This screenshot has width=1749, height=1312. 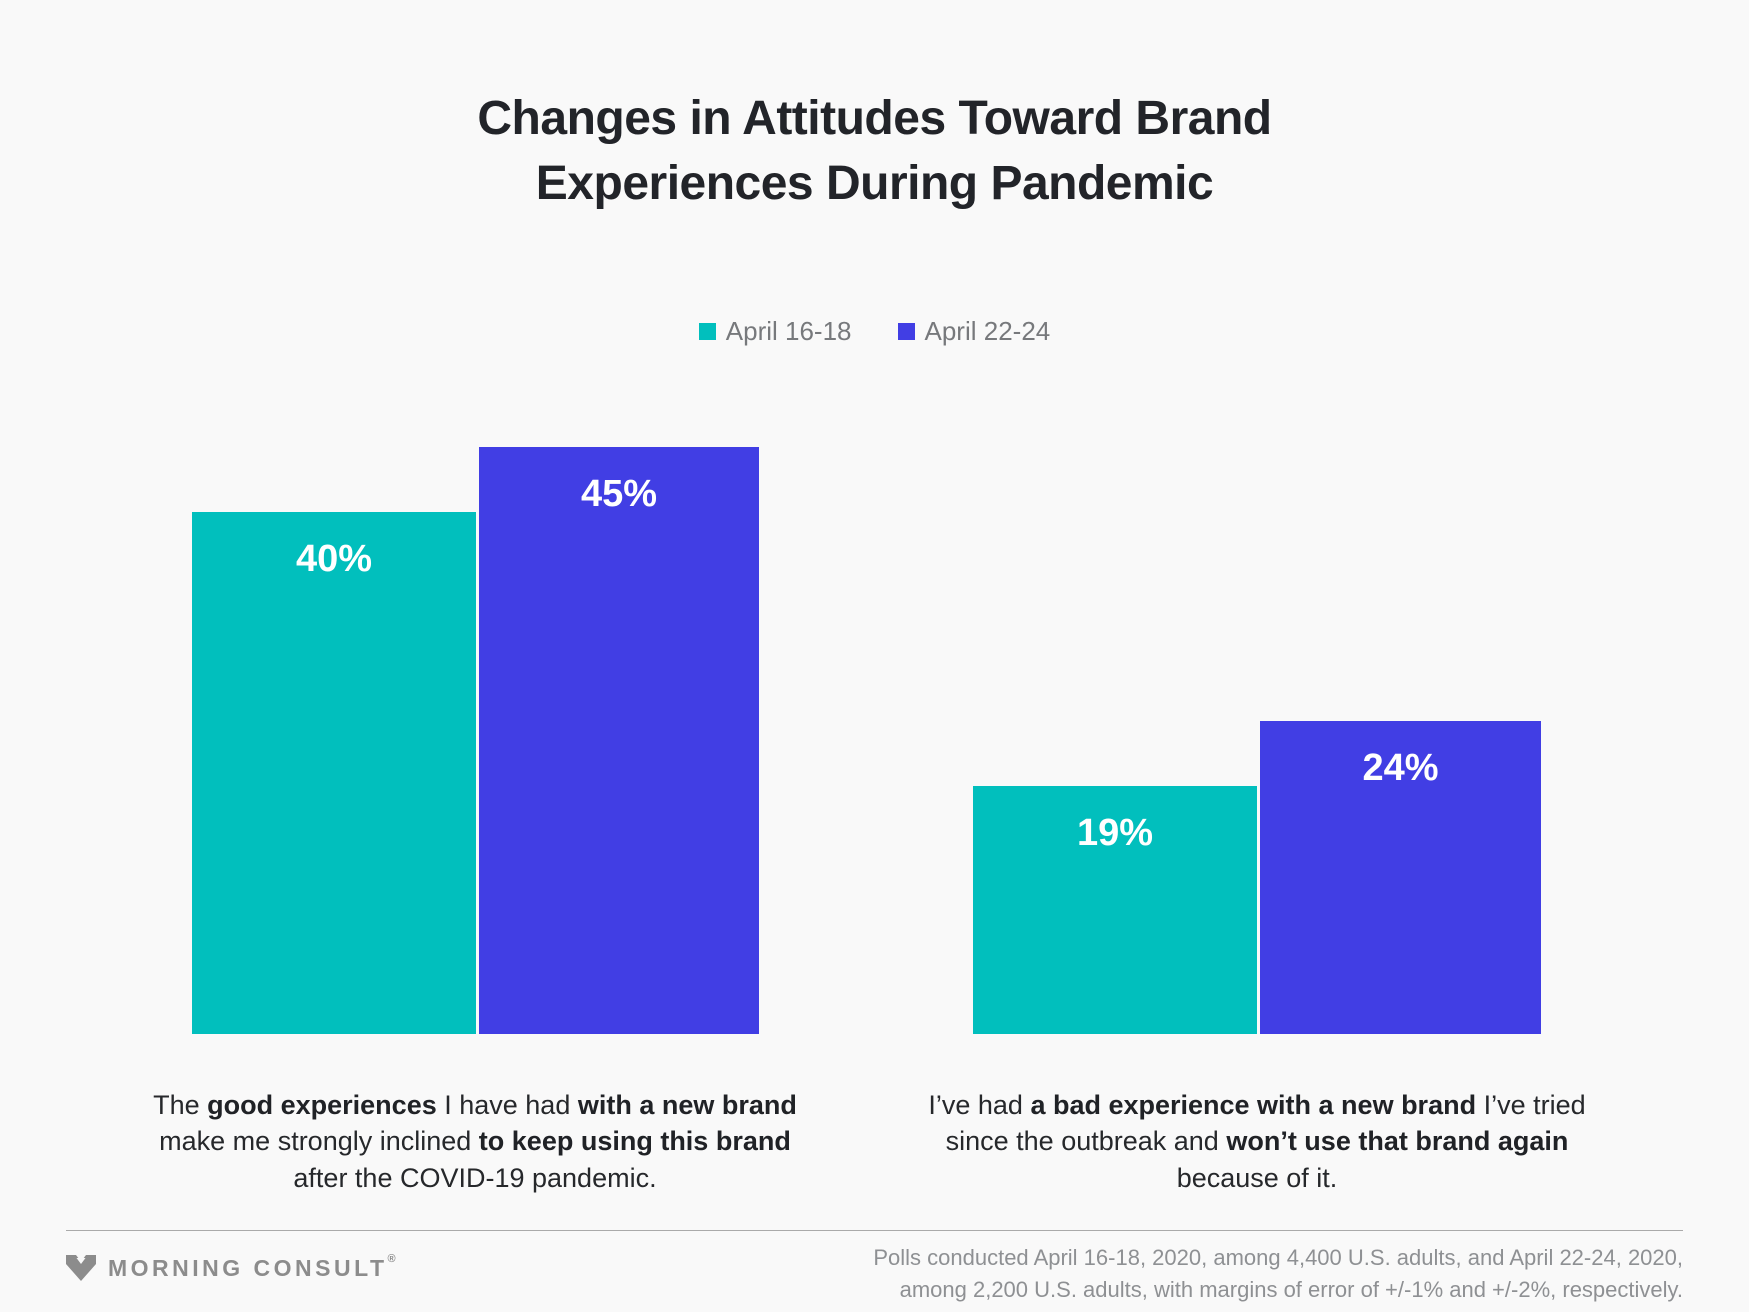 What do you see at coordinates (788, 331) in the screenshot?
I see `legend-label-april-16-18: April 16-18` at bounding box center [788, 331].